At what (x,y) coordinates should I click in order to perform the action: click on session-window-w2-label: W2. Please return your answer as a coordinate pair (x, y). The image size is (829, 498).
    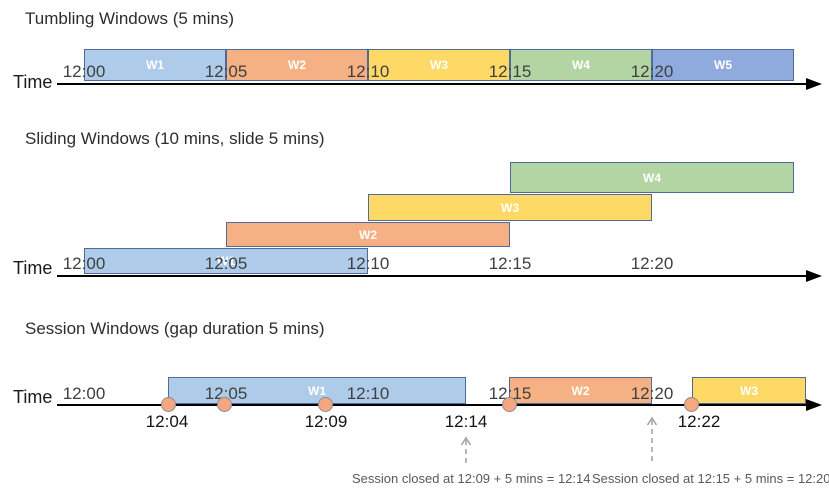
    Looking at the image, I should click on (580, 390).